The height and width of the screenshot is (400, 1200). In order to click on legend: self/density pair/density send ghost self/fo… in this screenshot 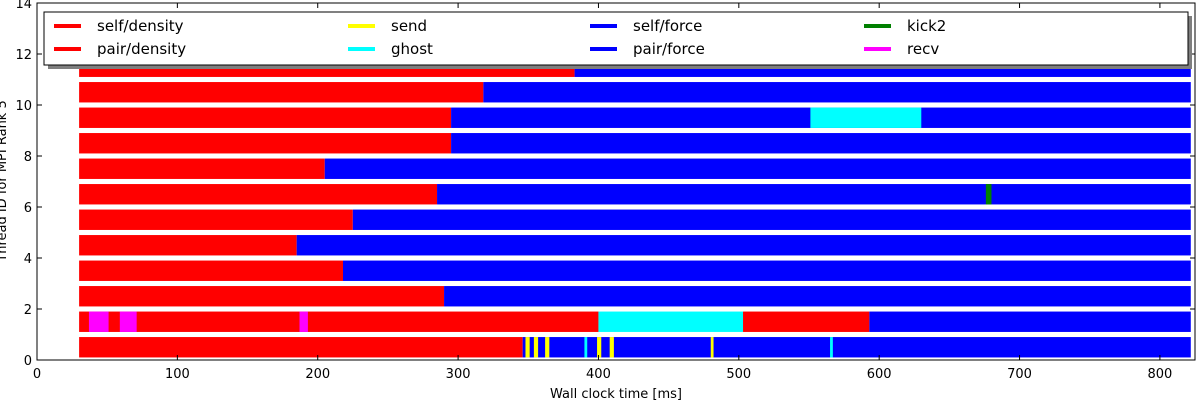, I will do `click(617, 40)`.